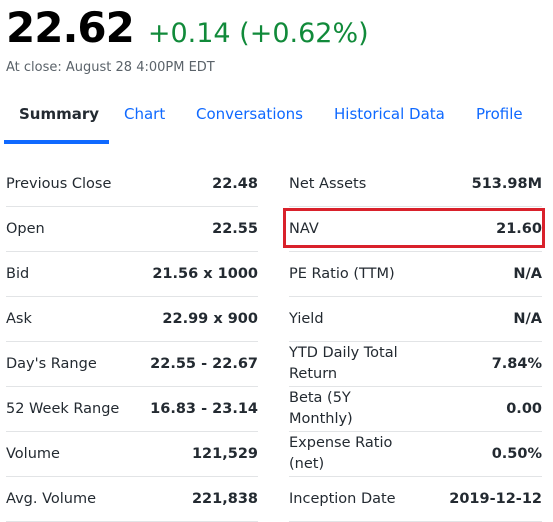 The height and width of the screenshot is (522, 553). Describe the element at coordinates (51, 498) in the screenshot. I see `stat-label: Avg. Volume` at that location.